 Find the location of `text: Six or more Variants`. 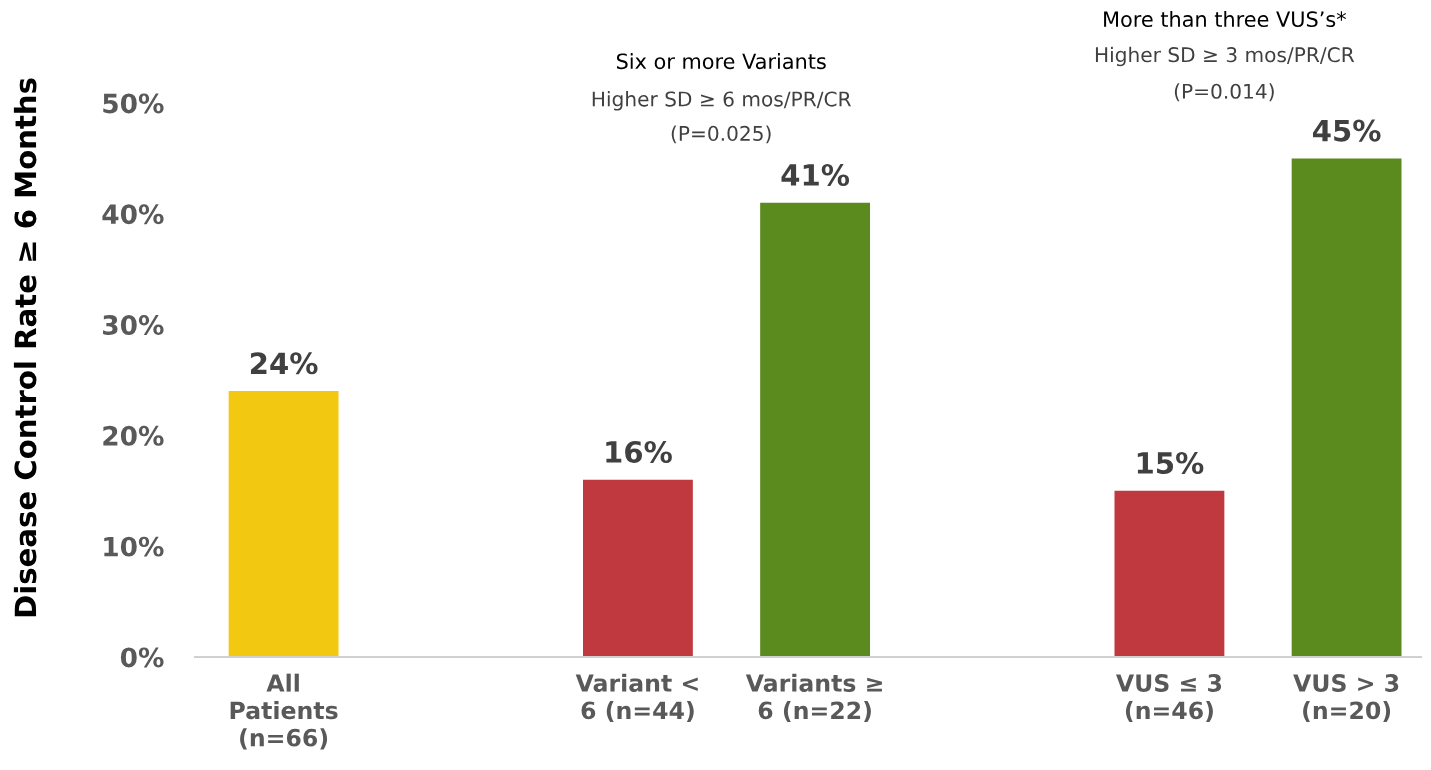

text: Six or more Variants is located at coordinates (721, 61).